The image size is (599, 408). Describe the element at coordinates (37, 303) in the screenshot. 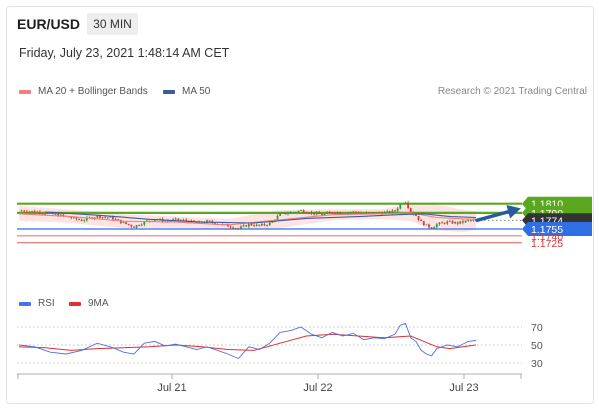

I see `legend-rsi: RSI` at that location.